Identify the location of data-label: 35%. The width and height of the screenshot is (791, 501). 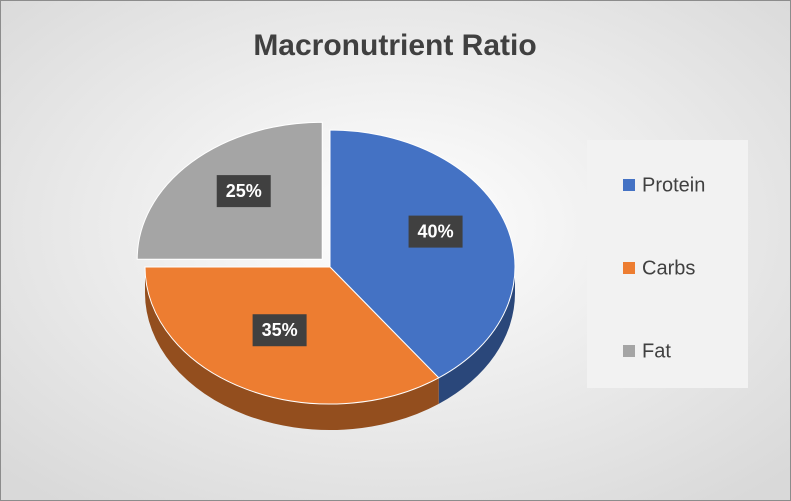
(280, 330).